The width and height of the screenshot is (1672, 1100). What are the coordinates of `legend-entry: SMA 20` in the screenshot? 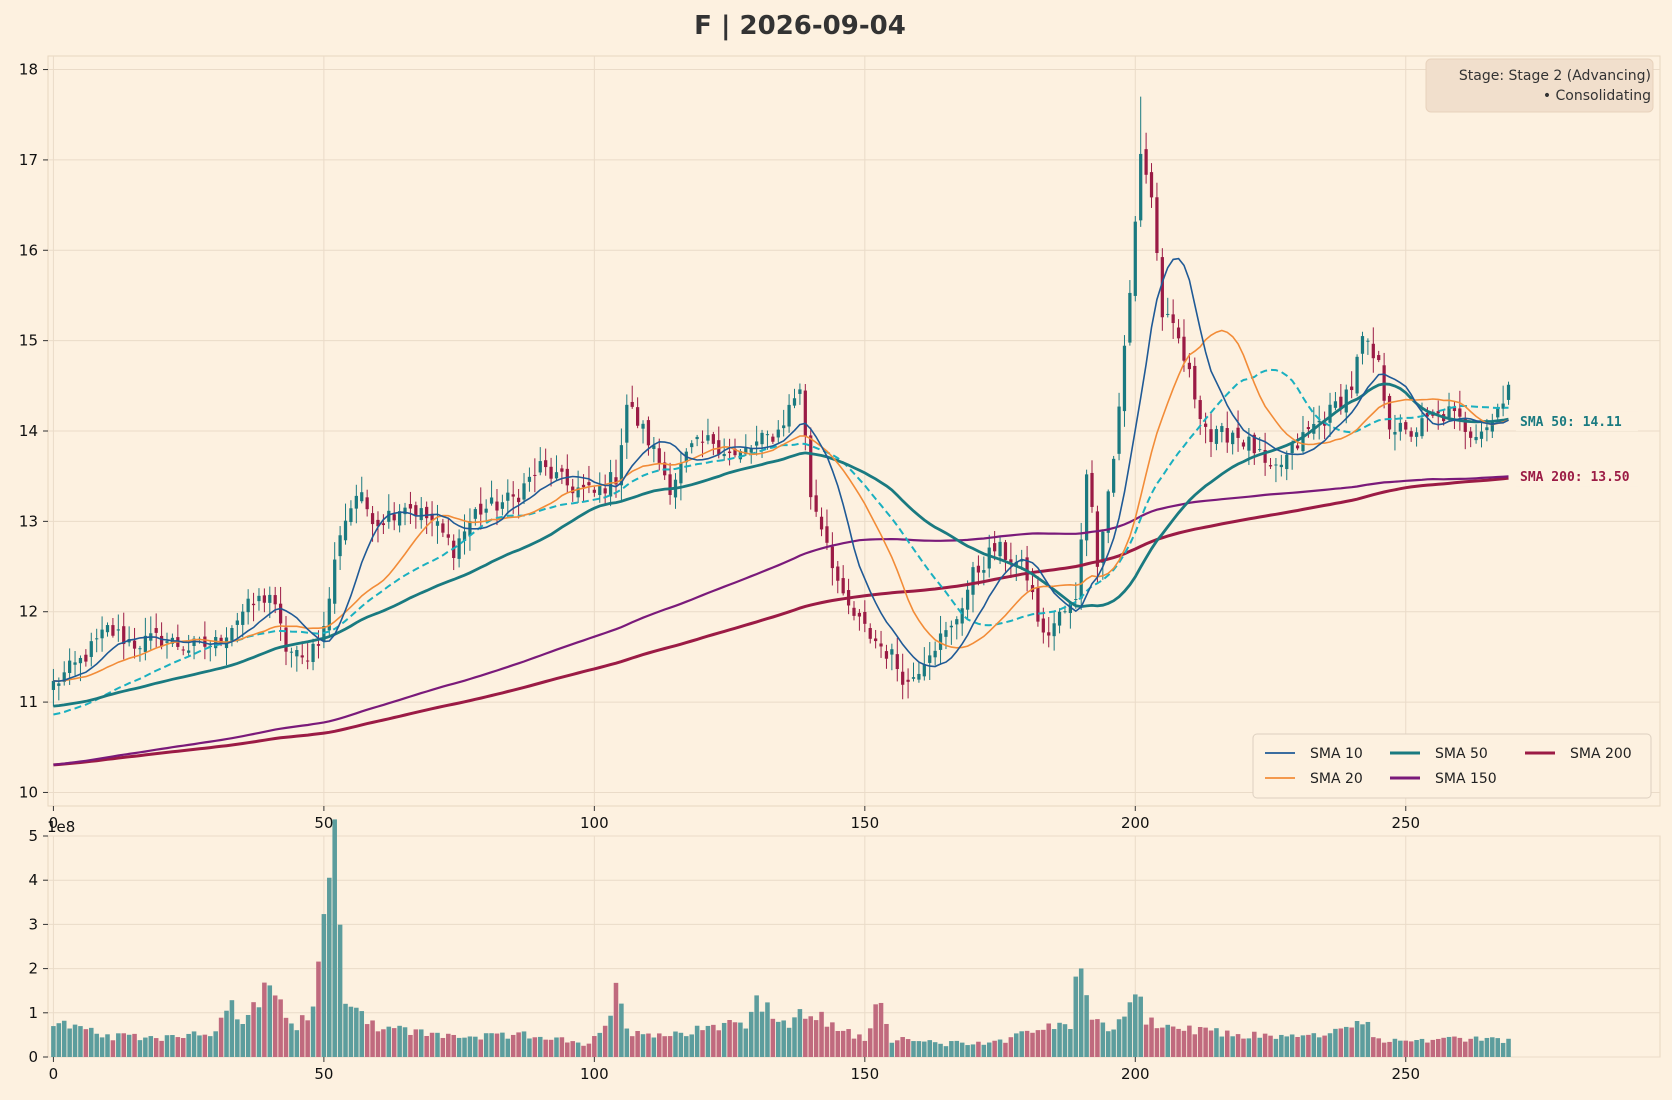 It's located at (1314, 779).